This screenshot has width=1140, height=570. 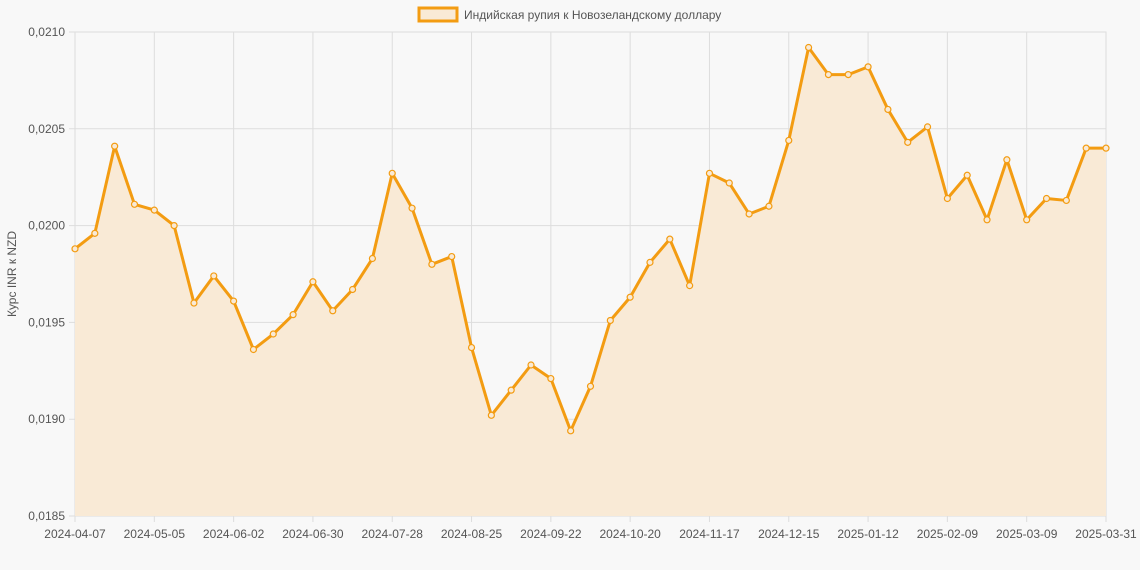 I want to click on x-tick-label: 2024-07-28, so click(x=393, y=534).